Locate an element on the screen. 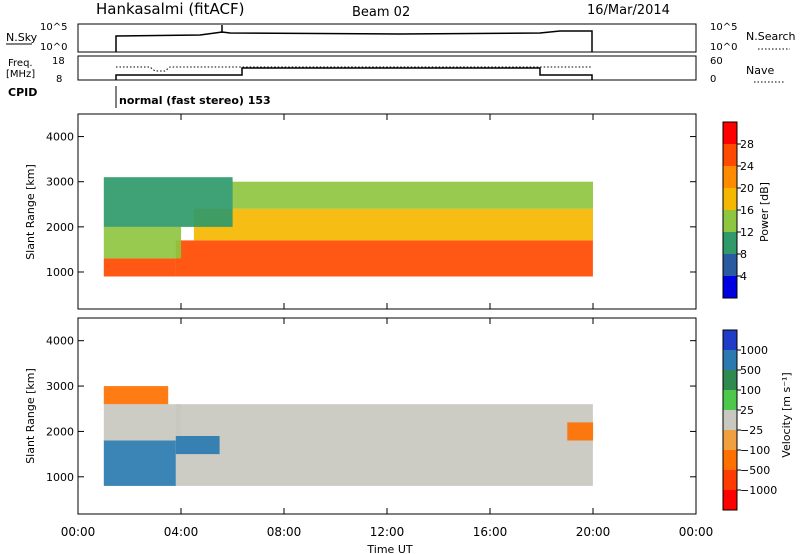  velocity-ytick-label-1: 2000 is located at coordinates (60, 431).